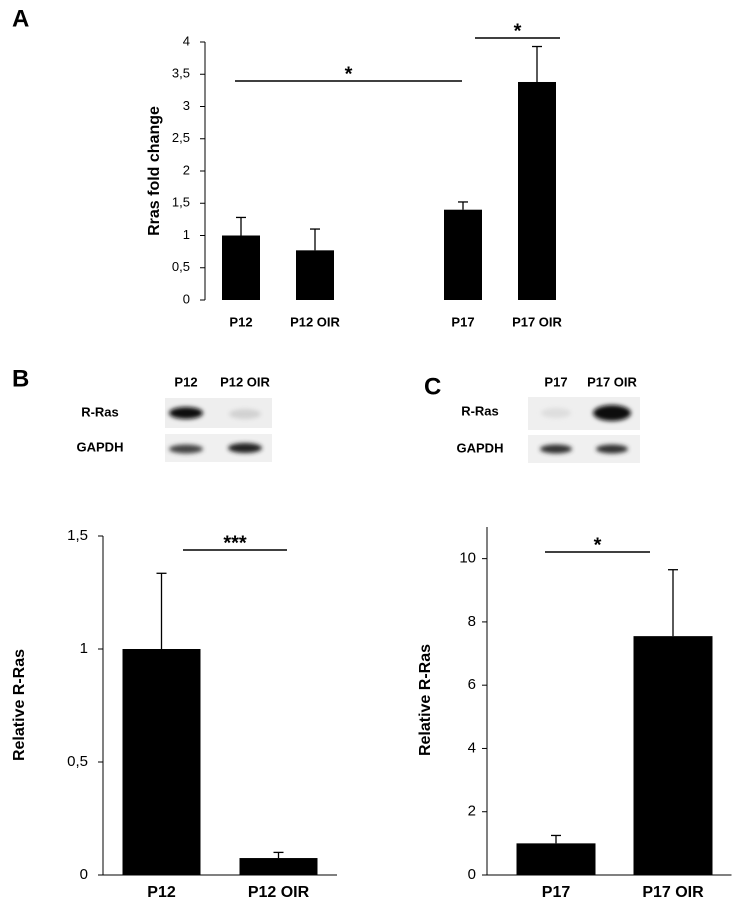 The width and height of the screenshot is (756, 904). Describe the element at coordinates (555, 381) in the screenshot. I see `lane-label: P17` at that location.